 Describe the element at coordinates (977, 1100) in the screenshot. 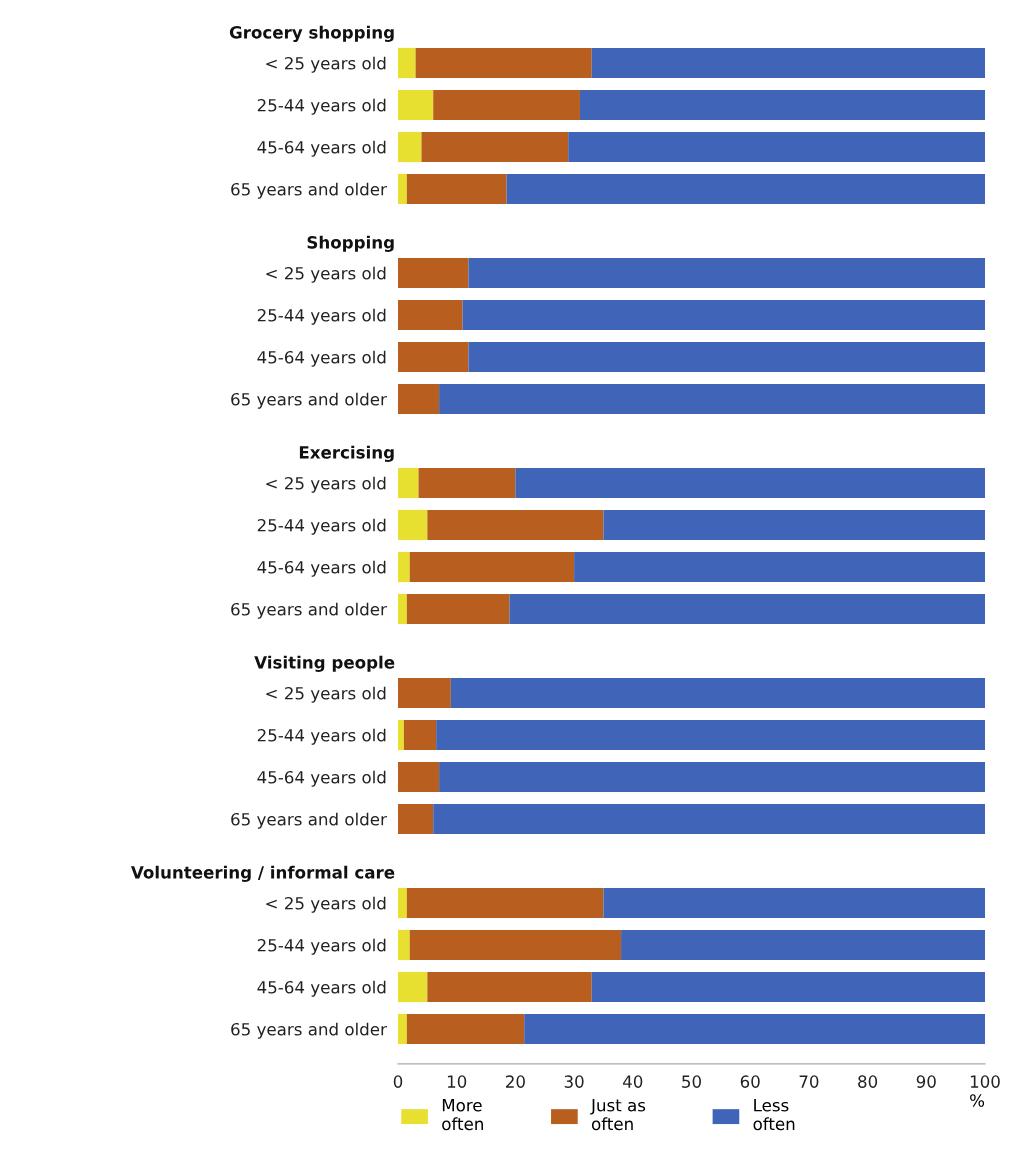

I see `x-axis-title: %` at that location.